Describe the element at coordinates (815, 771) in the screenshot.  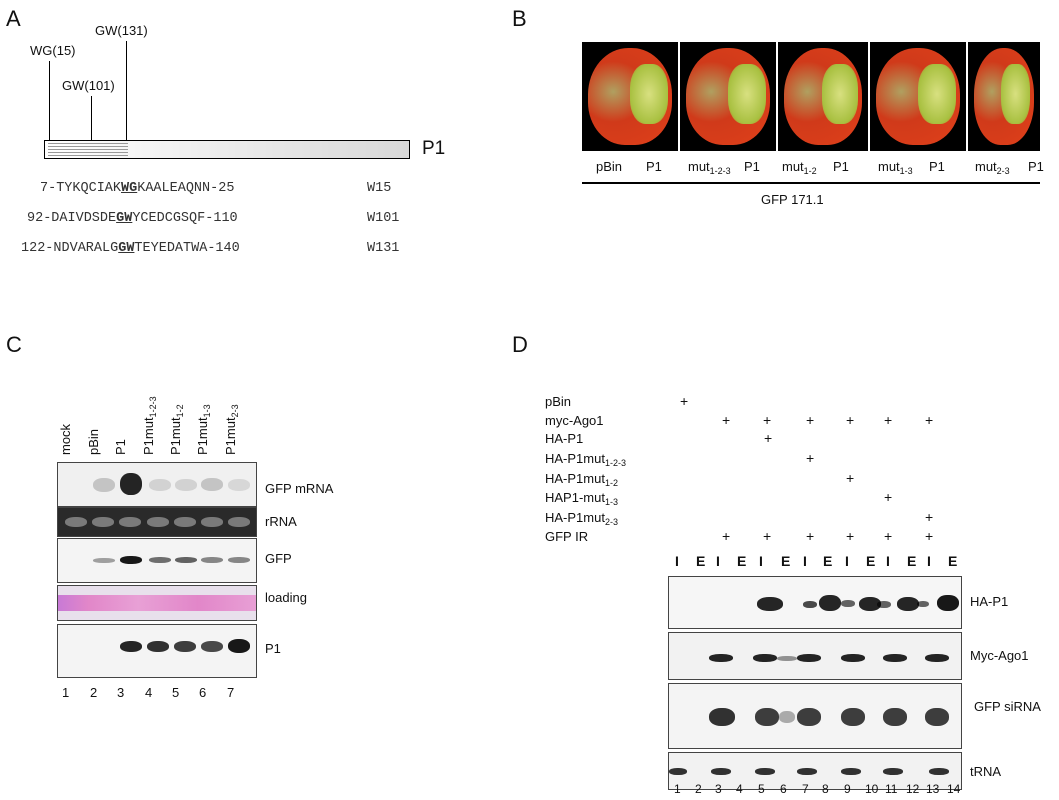
I see `blot-trna` at that location.